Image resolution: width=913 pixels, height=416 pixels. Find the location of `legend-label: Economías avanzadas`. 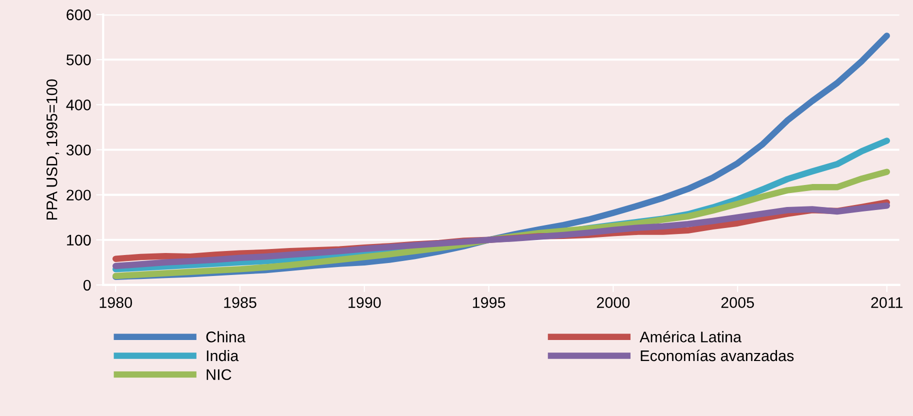

legend-label: Economías avanzadas is located at coordinates (717, 356).